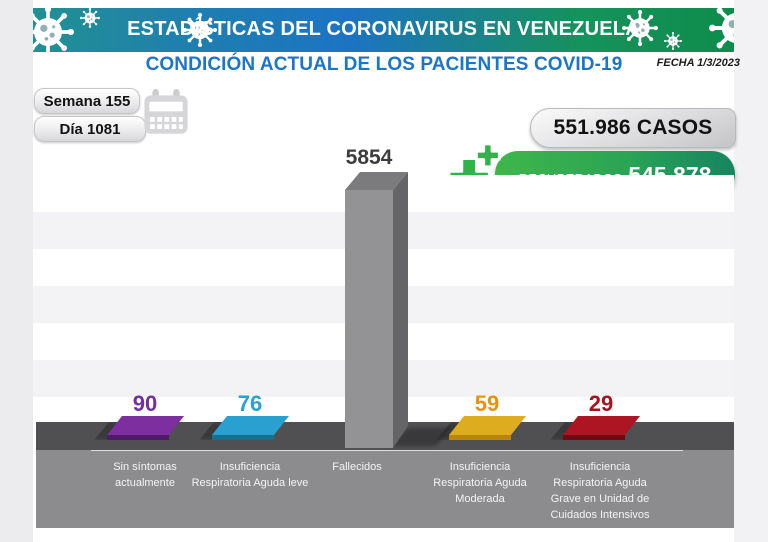  What do you see at coordinates (698, 63) in the screenshot?
I see `date-label: FECHA 1/3/2023` at bounding box center [698, 63].